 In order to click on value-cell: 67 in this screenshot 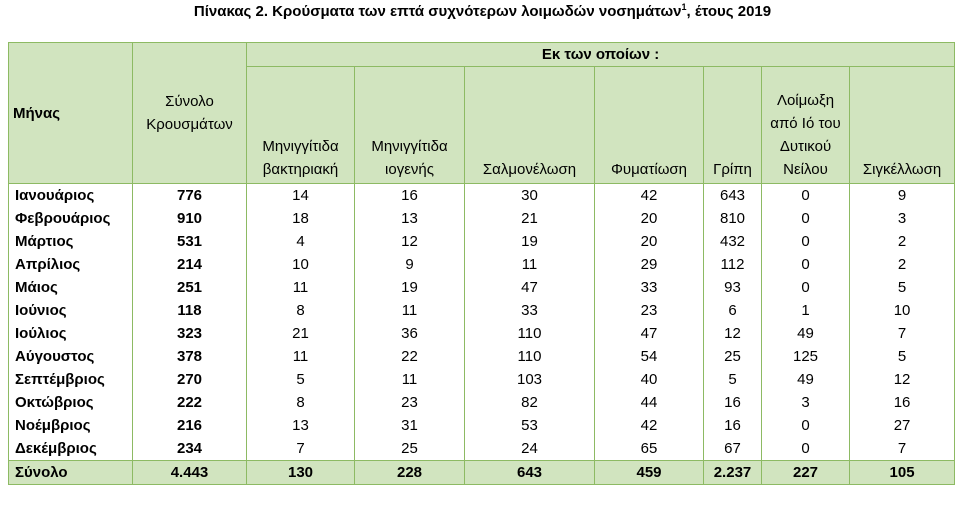, I will do `click(732, 449)`.